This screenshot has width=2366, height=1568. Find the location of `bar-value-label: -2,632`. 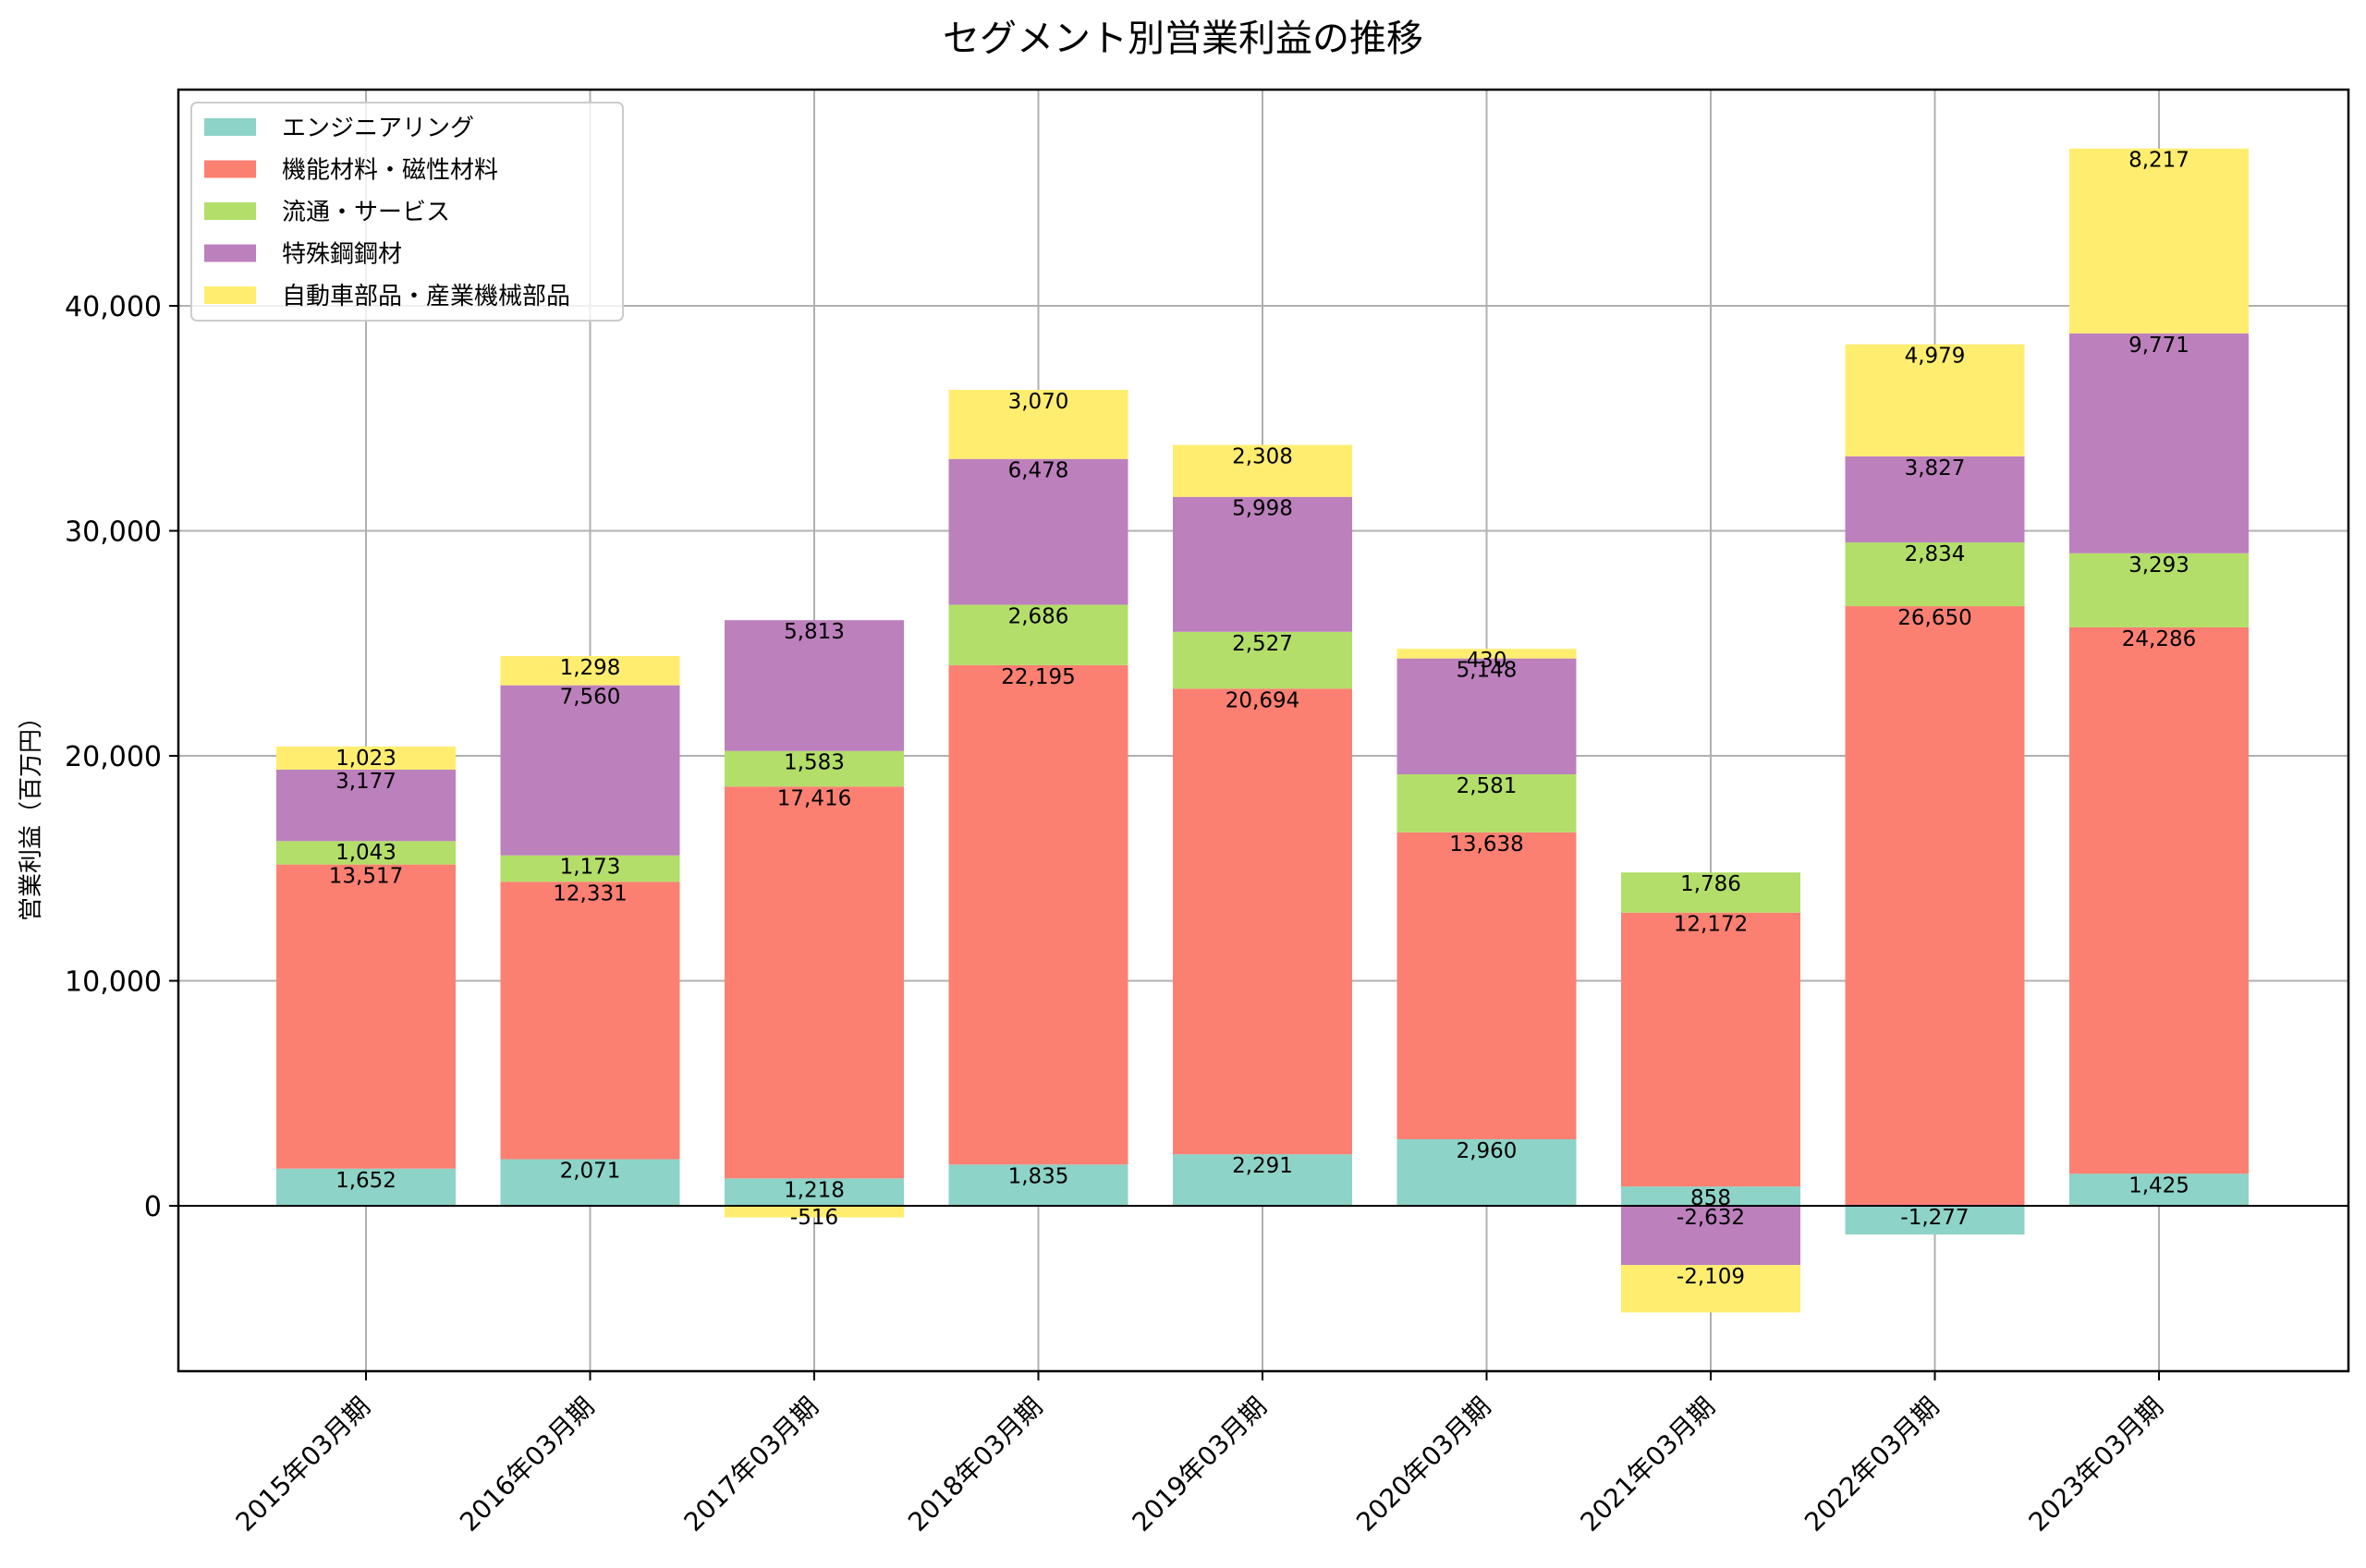

bar-value-label: -2,632 is located at coordinates (1711, 1218).